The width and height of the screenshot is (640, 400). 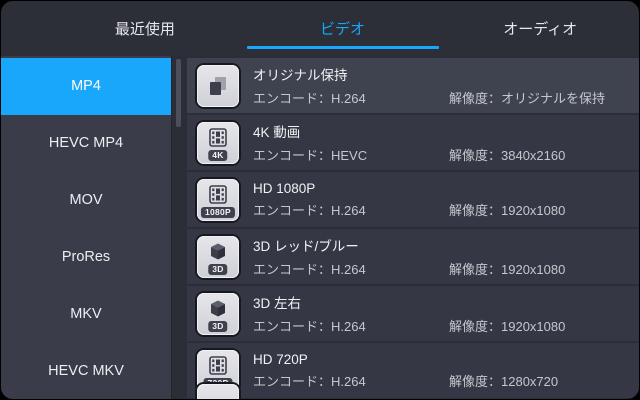 I want to click on preset-row-1080p: 1080P HD 1080P エンコード：H.264 解像度：1920x1080, so click(x=413, y=199).